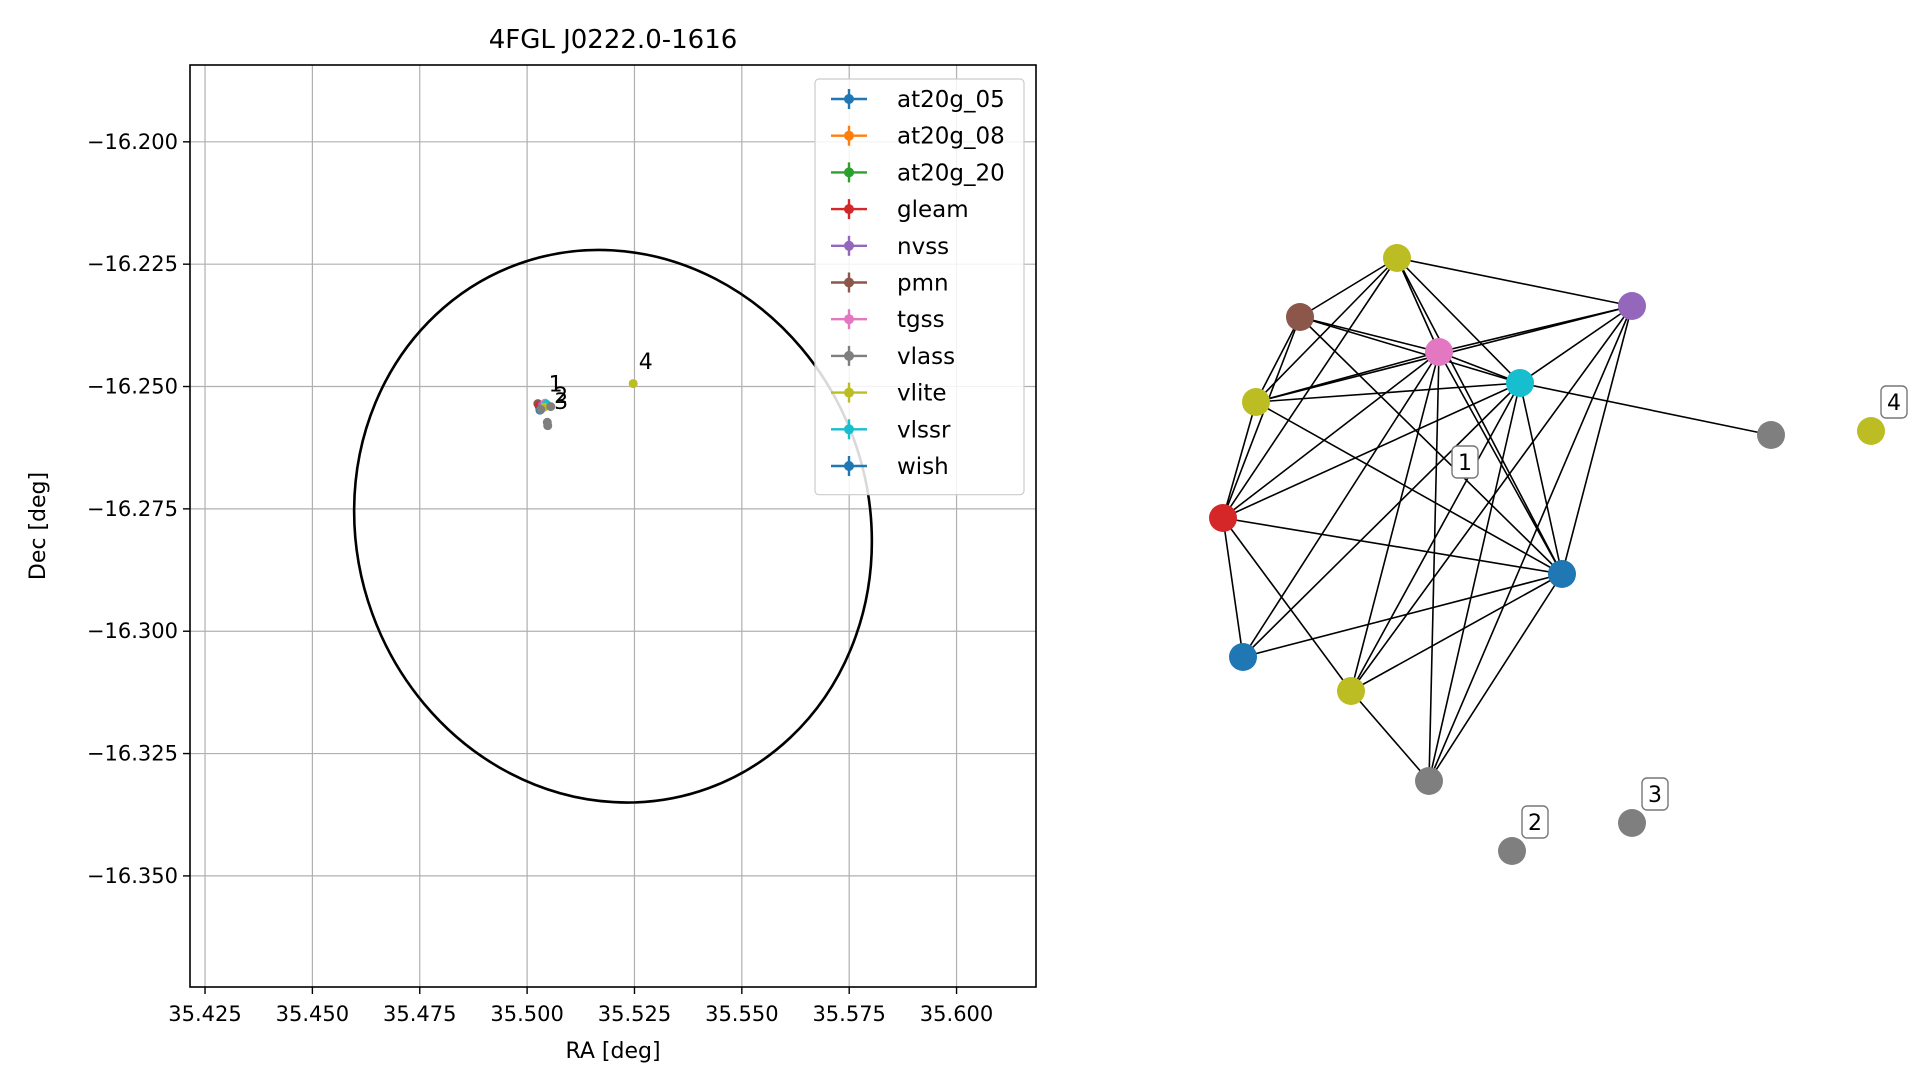 The width and height of the screenshot is (1919, 1080). I want to click on edge-gleam-wish, so click(1392, 546).